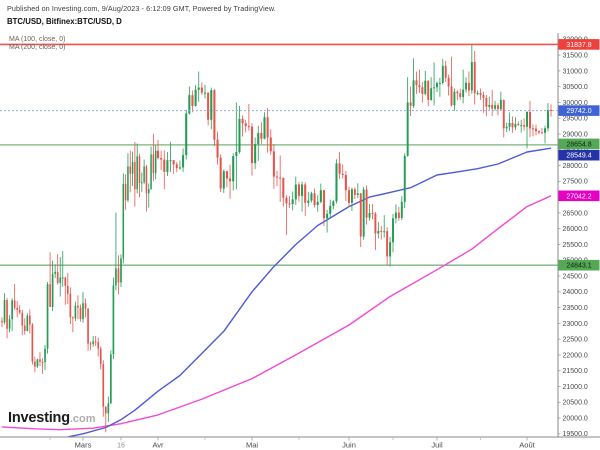 The width and height of the screenshot is (600, 450). What do you see at coordinates (575, 434) in the screenshot?
I see `svg-text: 19500.0` at bounding box center [575, 434].